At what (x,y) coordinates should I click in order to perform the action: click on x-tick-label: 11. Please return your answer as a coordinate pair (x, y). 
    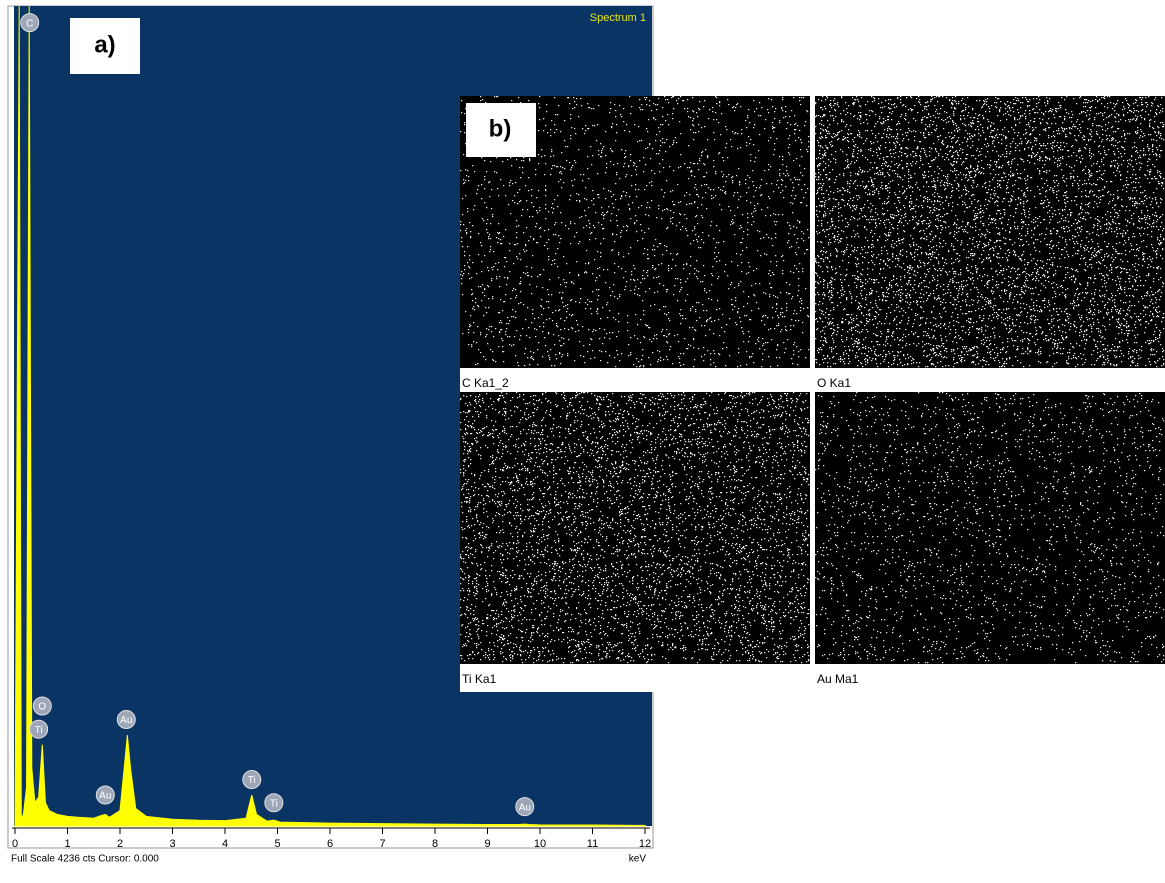
    Looking at the image, I should click on (592, 844).